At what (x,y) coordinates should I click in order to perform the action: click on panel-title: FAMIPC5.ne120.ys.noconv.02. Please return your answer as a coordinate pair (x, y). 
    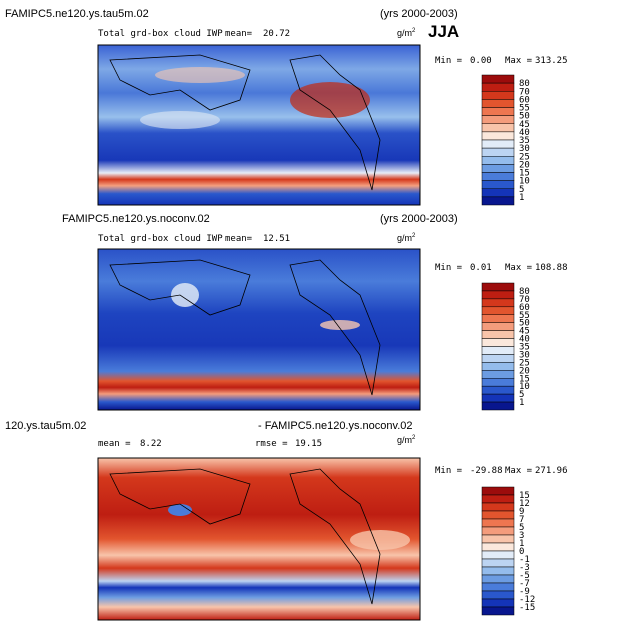
    Looking at the image, I should click on (136, 219).